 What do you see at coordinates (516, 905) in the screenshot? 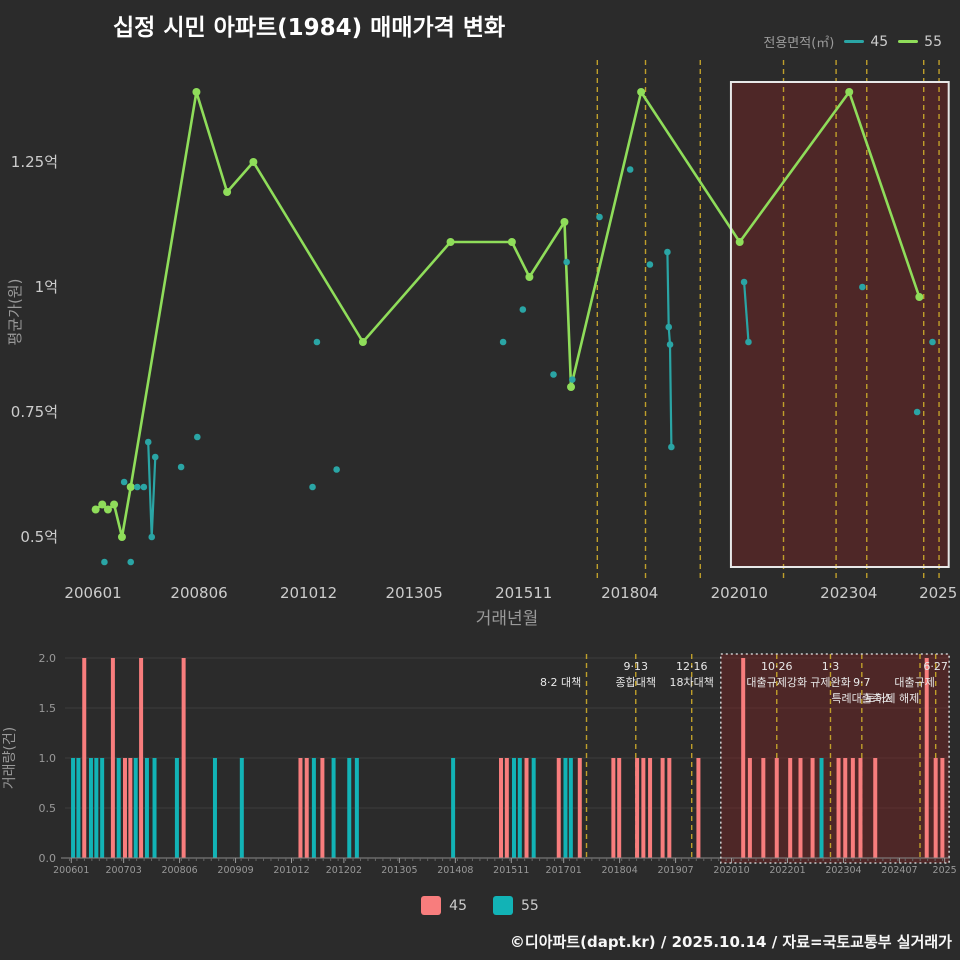
I see `legend-bottom-item-55: 55` at bounding box center [516, 905].